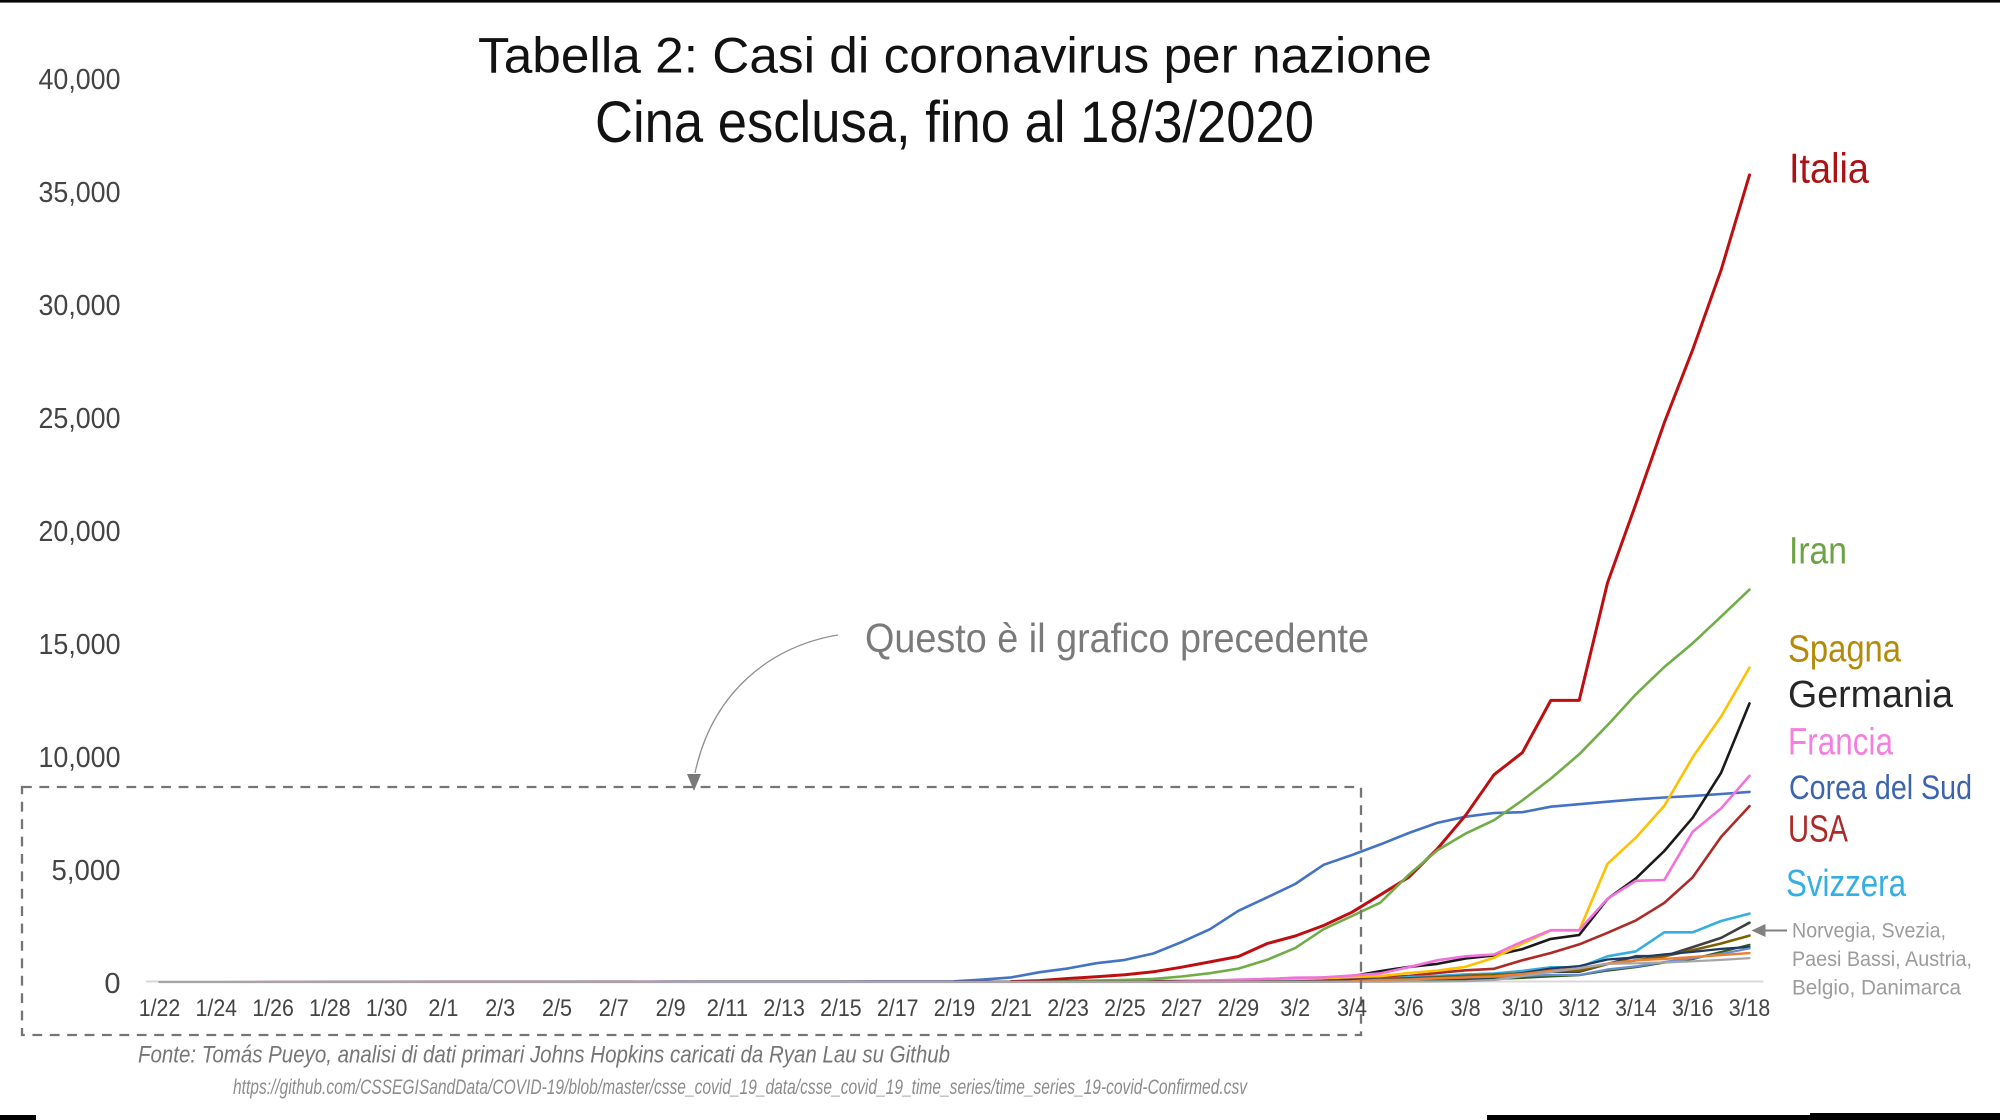 Image resolution: width=2000 pixels, height=1120 pixels. What do you see at coordinates (1523, 1008) in the screenshot?
I see `svg-text: 3/10` at bounding box center [1523, 1008].